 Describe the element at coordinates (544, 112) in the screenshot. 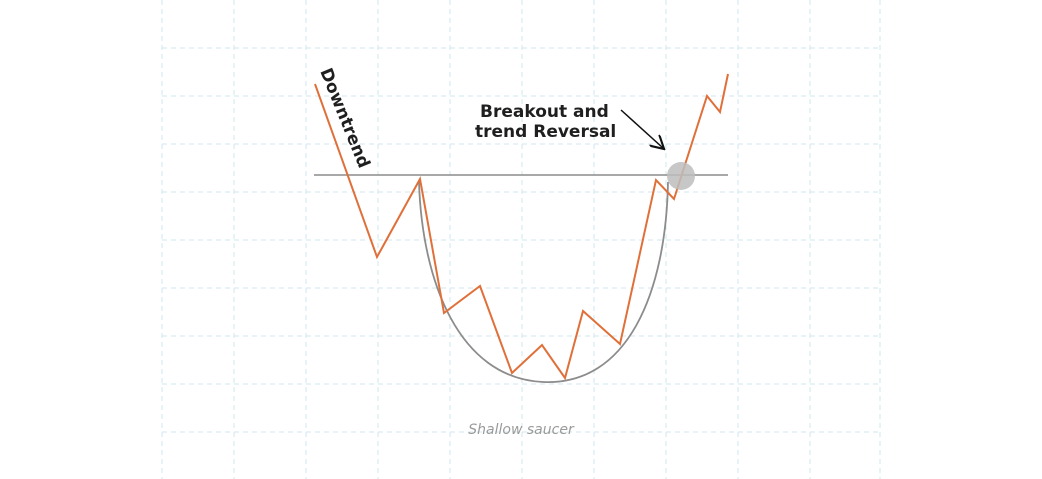

I see `breakout-label-line1: Breakout and` at that location.